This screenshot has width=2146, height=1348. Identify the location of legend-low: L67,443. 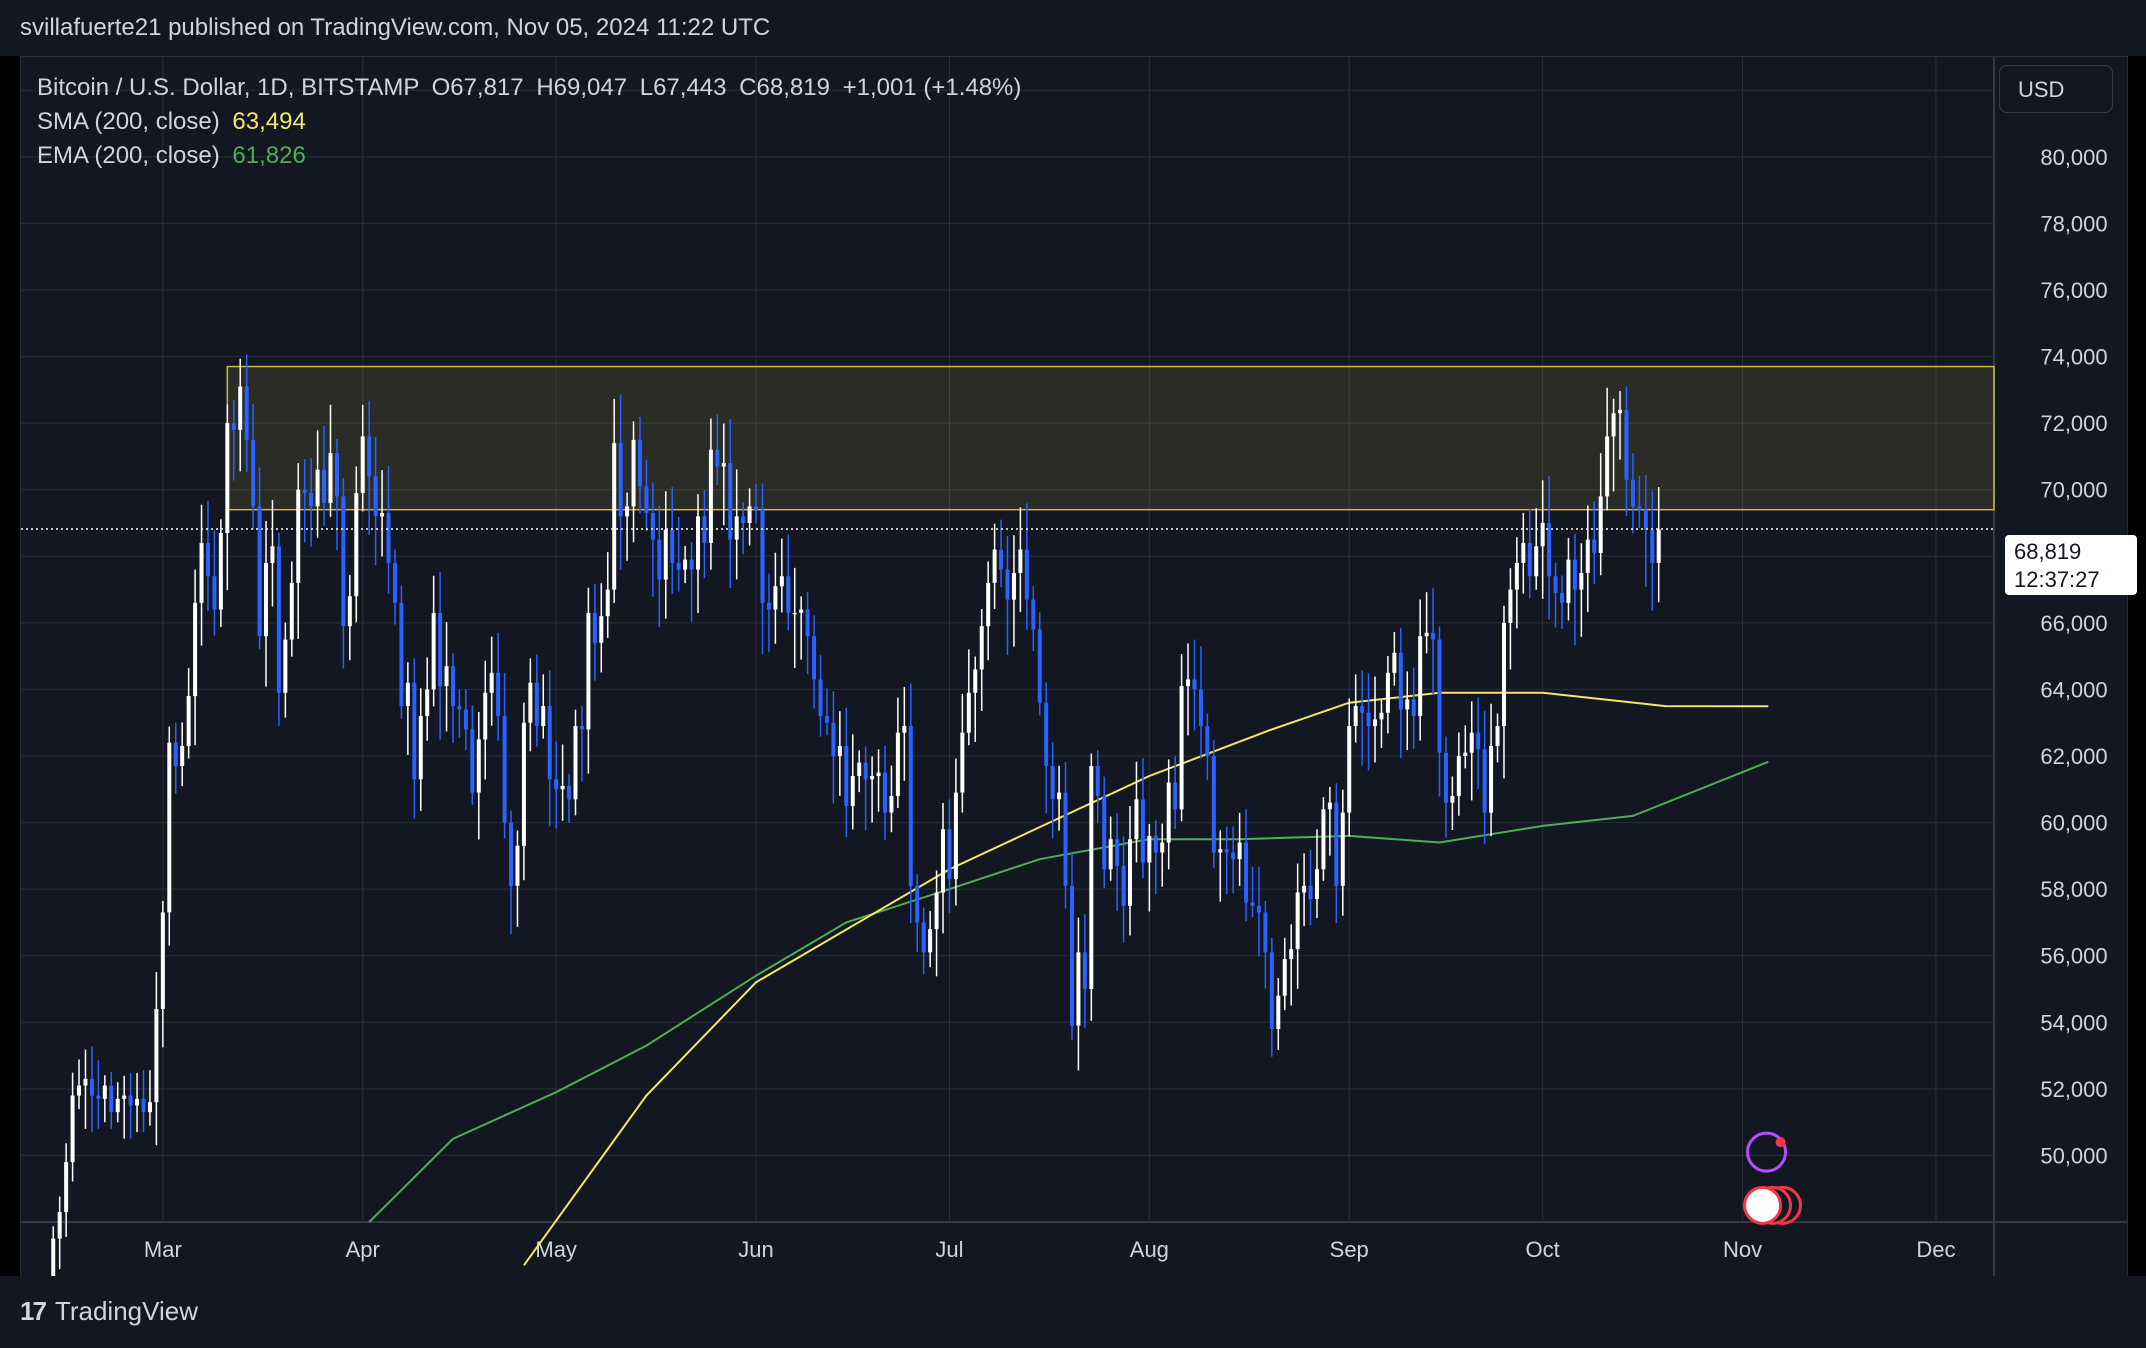
(683, 87).